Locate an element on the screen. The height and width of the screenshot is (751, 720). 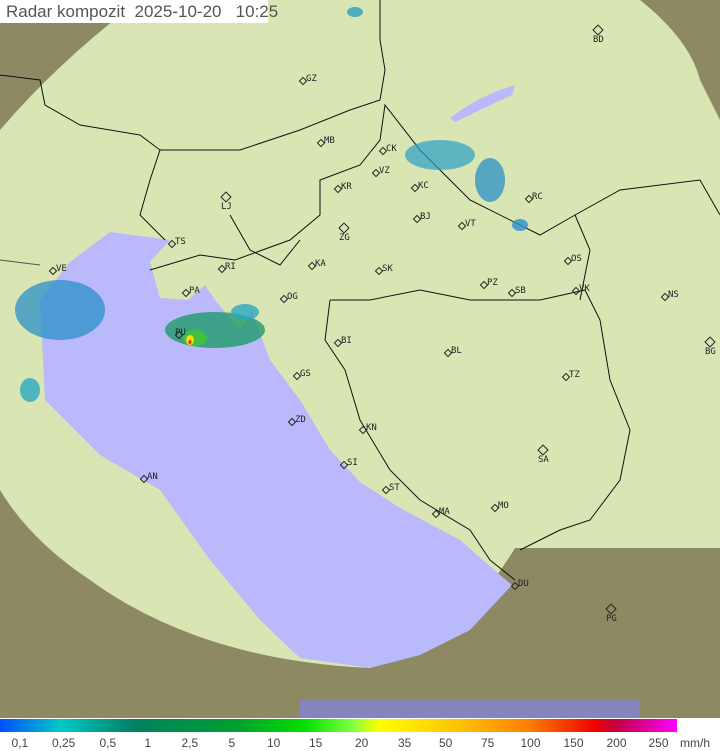
city-label-sk: SK is located at coordinates (387, 269).